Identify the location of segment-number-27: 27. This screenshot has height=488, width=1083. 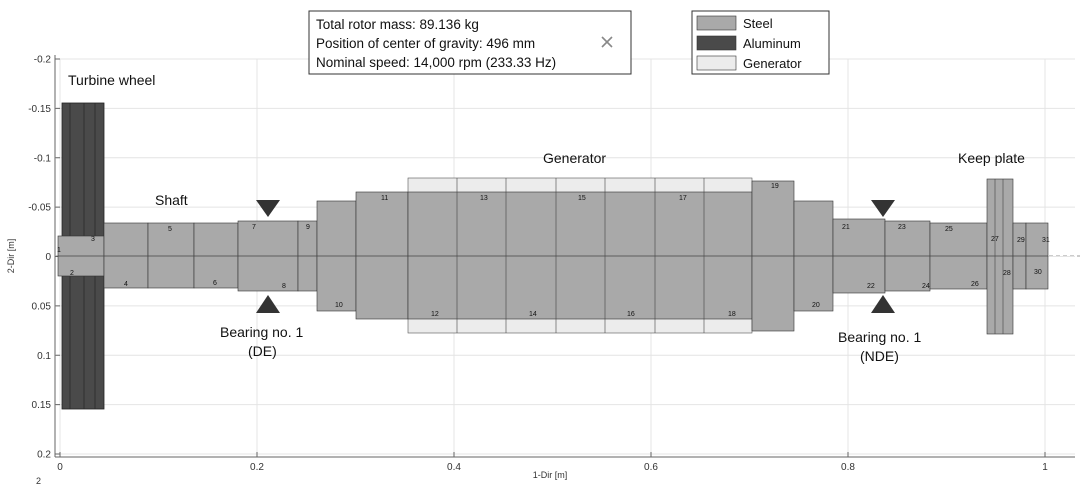
(995, 239).